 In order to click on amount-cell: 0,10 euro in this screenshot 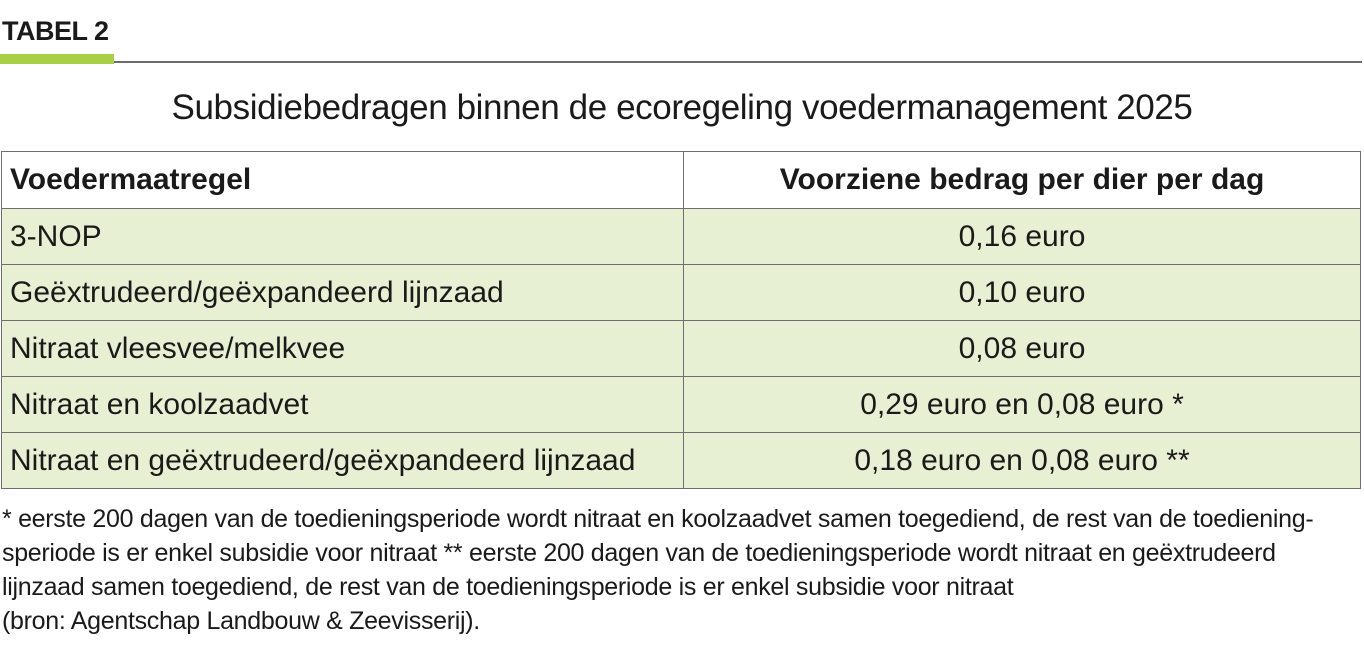, I will do `click(1022, 292)`.